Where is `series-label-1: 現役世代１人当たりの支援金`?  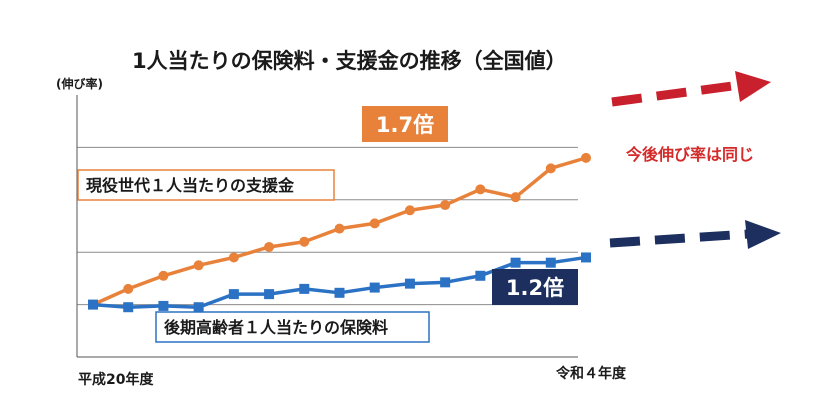 series-label-1: 現役世代１人当たりの支援金 is located at coordinates (190, 185).